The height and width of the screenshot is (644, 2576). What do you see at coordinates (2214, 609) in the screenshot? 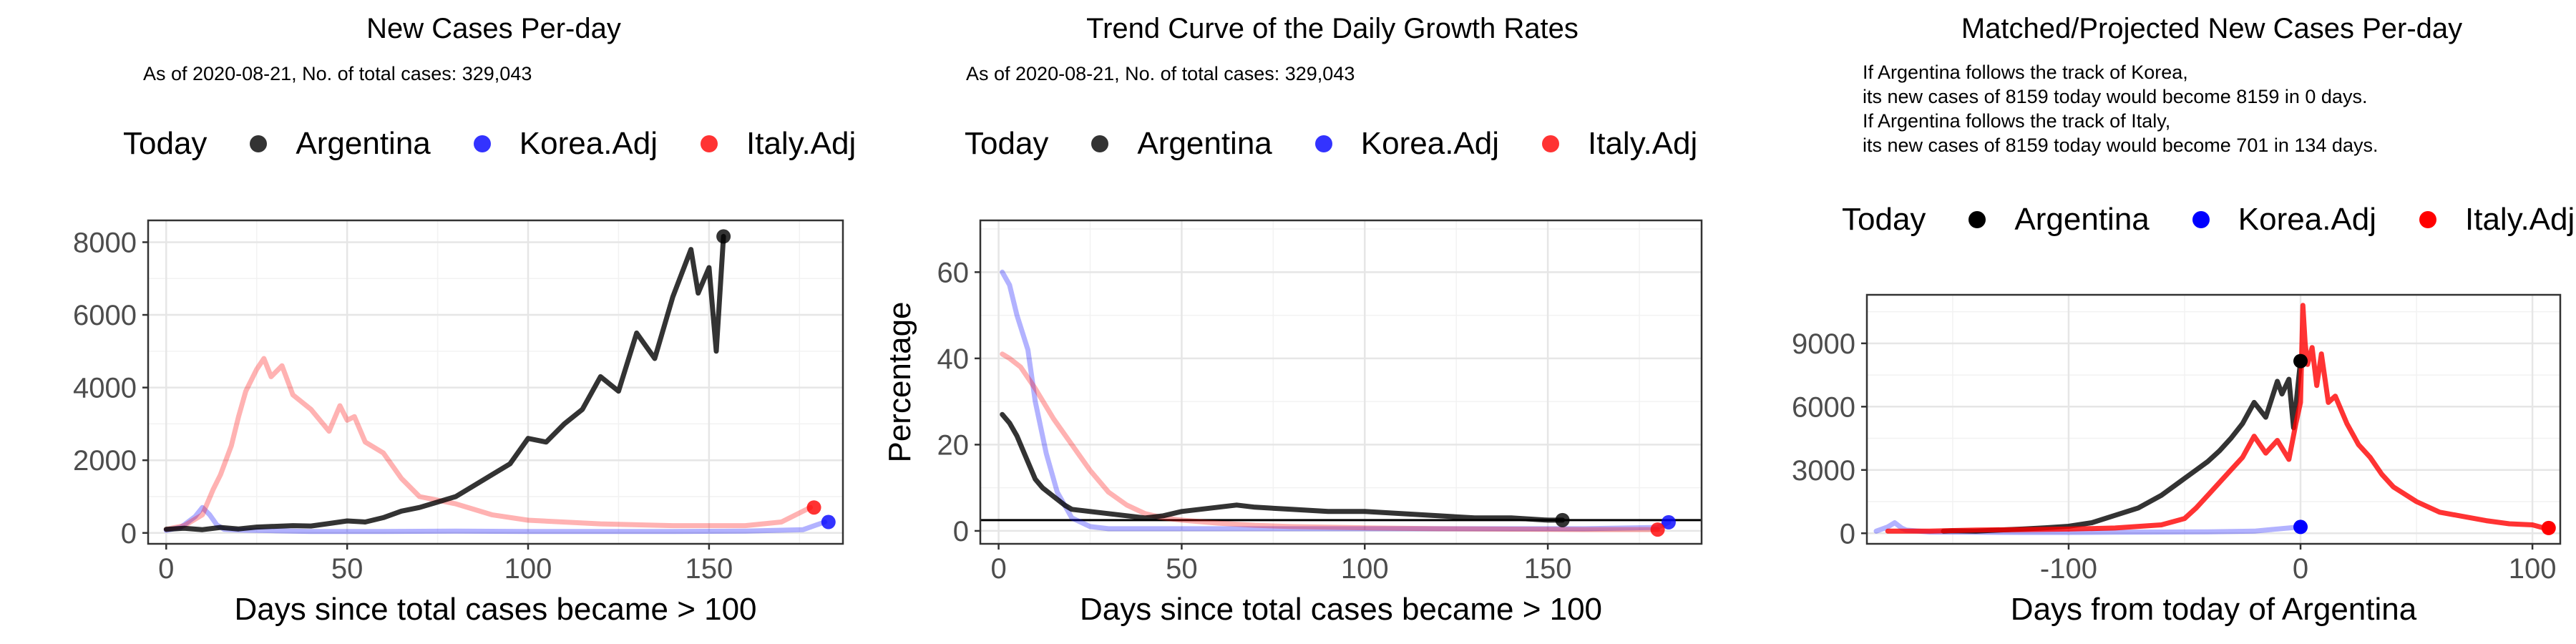
I see `x-axis-title: Days from today of Argentina` at bounding box center [2214, 609].